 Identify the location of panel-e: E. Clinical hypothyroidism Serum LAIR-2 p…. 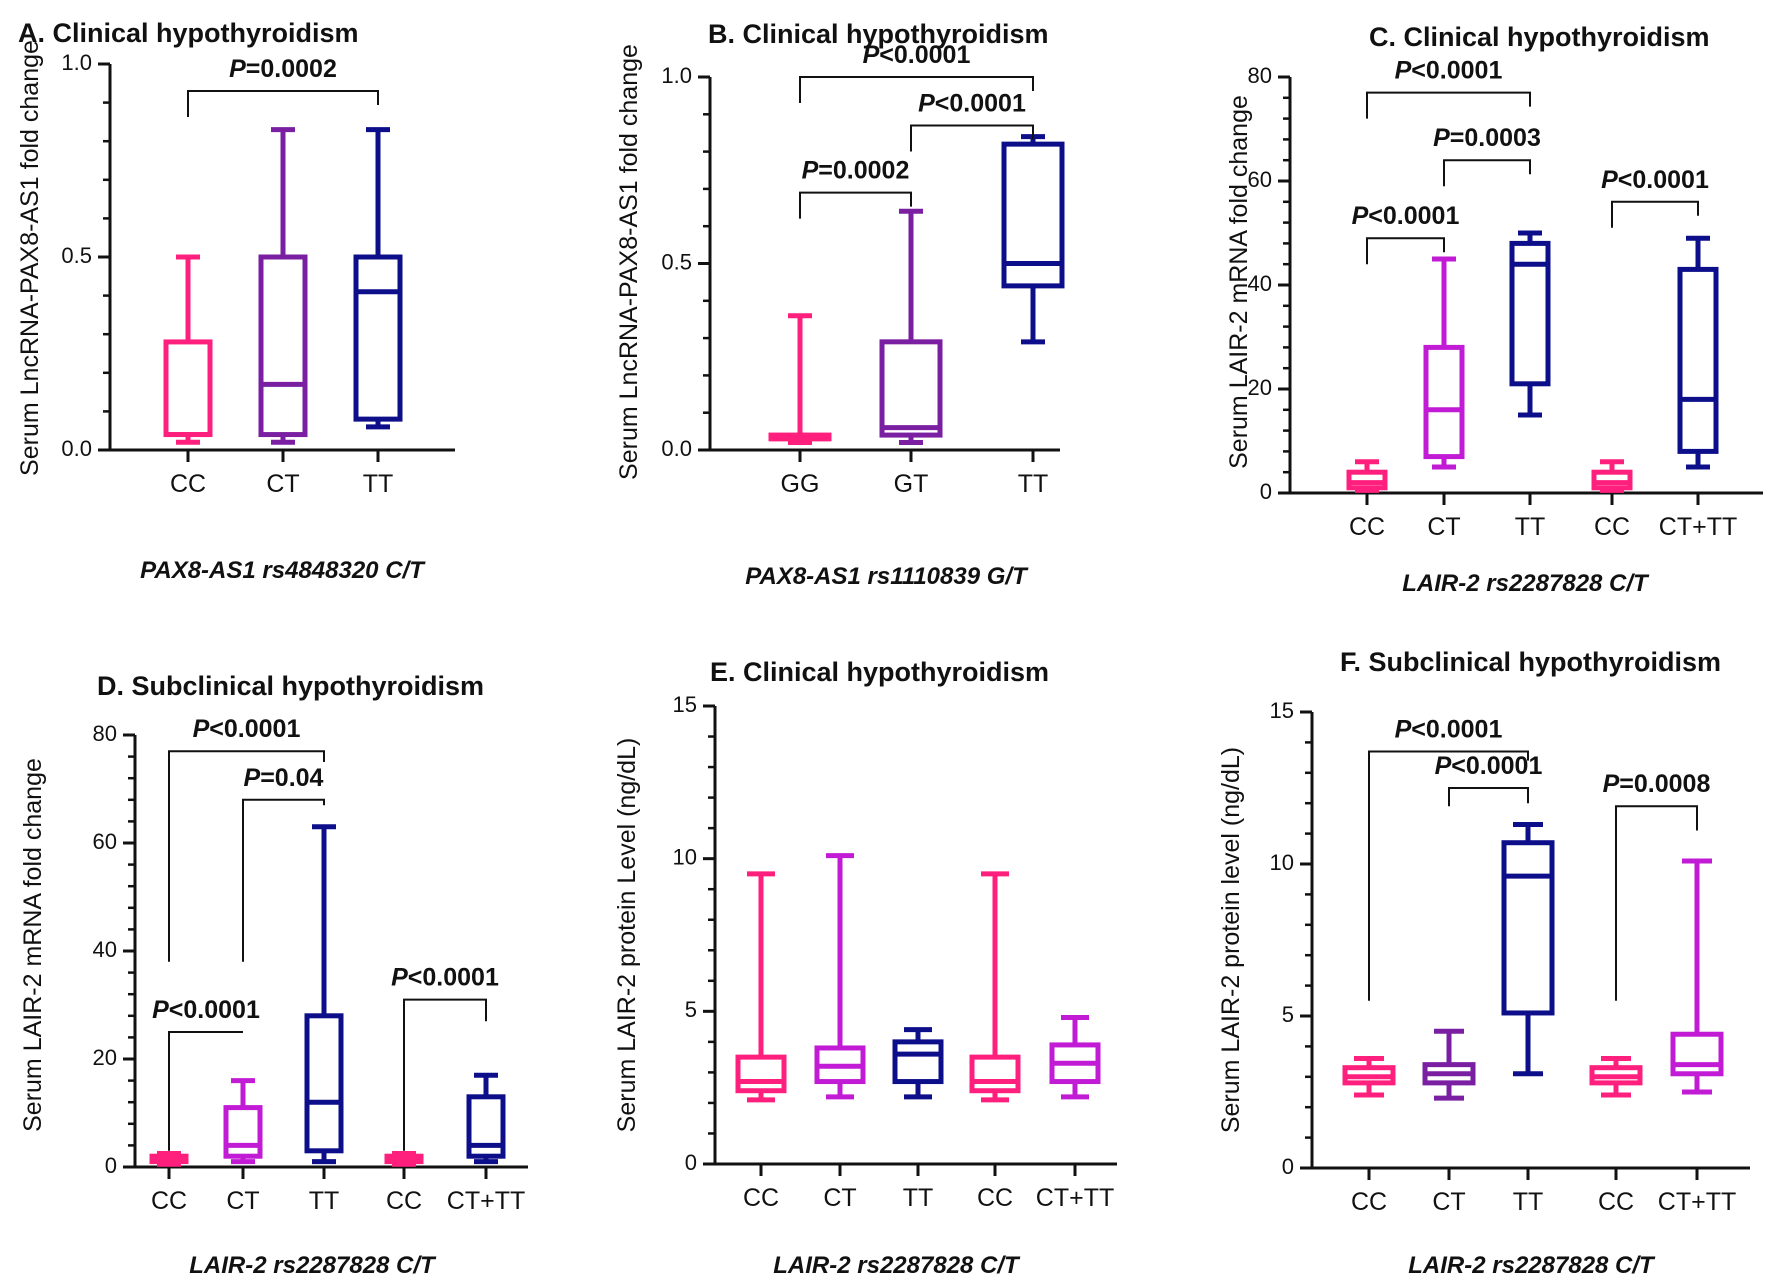
(865, 968).